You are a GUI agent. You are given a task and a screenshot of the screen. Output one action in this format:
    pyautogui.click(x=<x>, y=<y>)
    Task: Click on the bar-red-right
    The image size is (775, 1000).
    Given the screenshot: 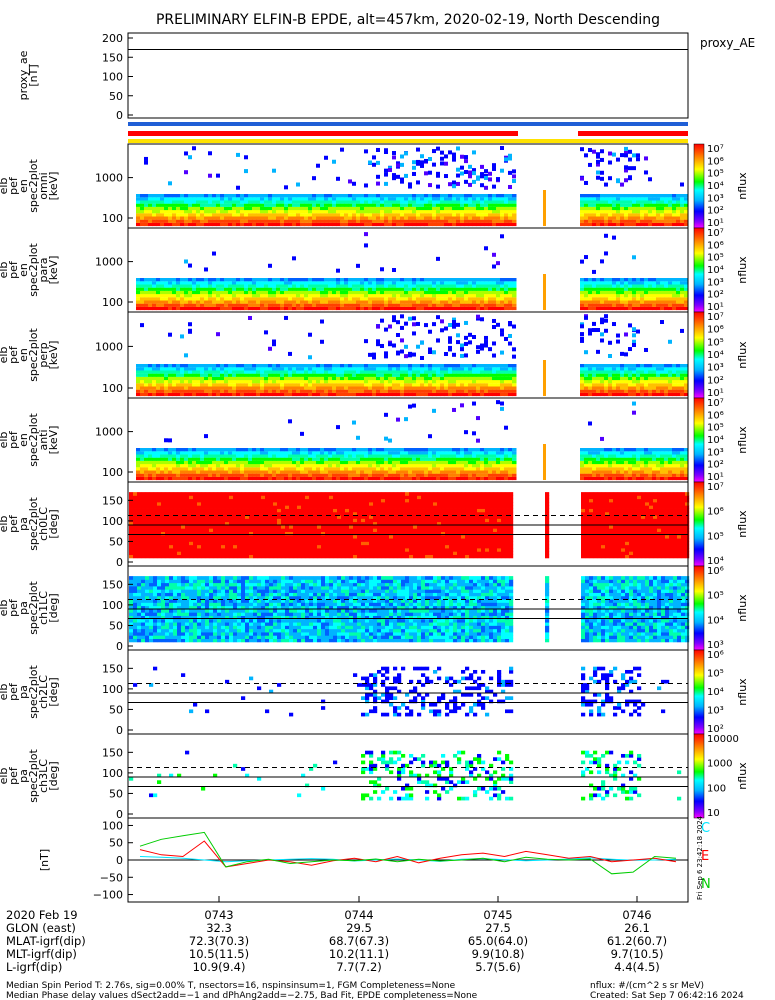 What is the action you would take?
    pyautogui.click(x=633, y=133)
    